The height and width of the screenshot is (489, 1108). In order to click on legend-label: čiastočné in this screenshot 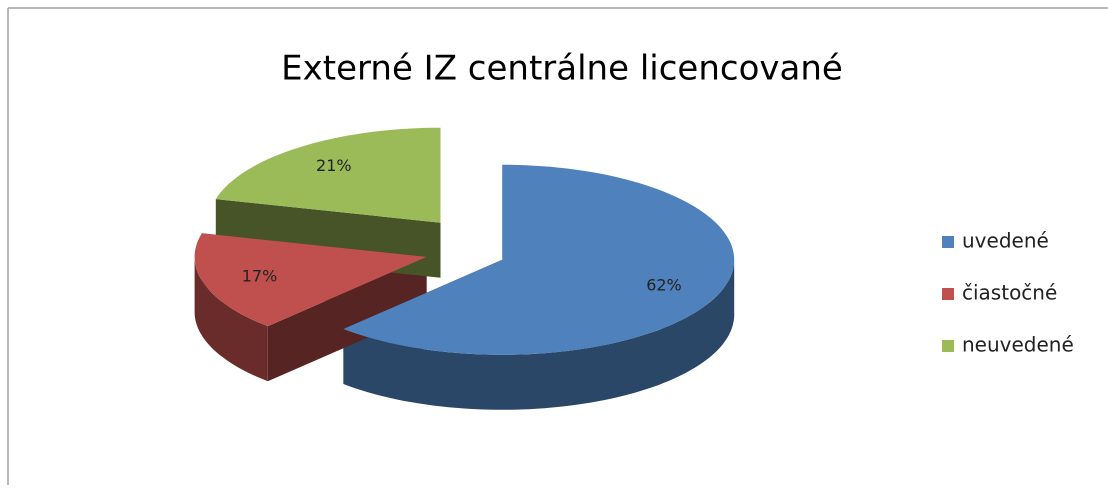, I will do `click(1009, 293)`.